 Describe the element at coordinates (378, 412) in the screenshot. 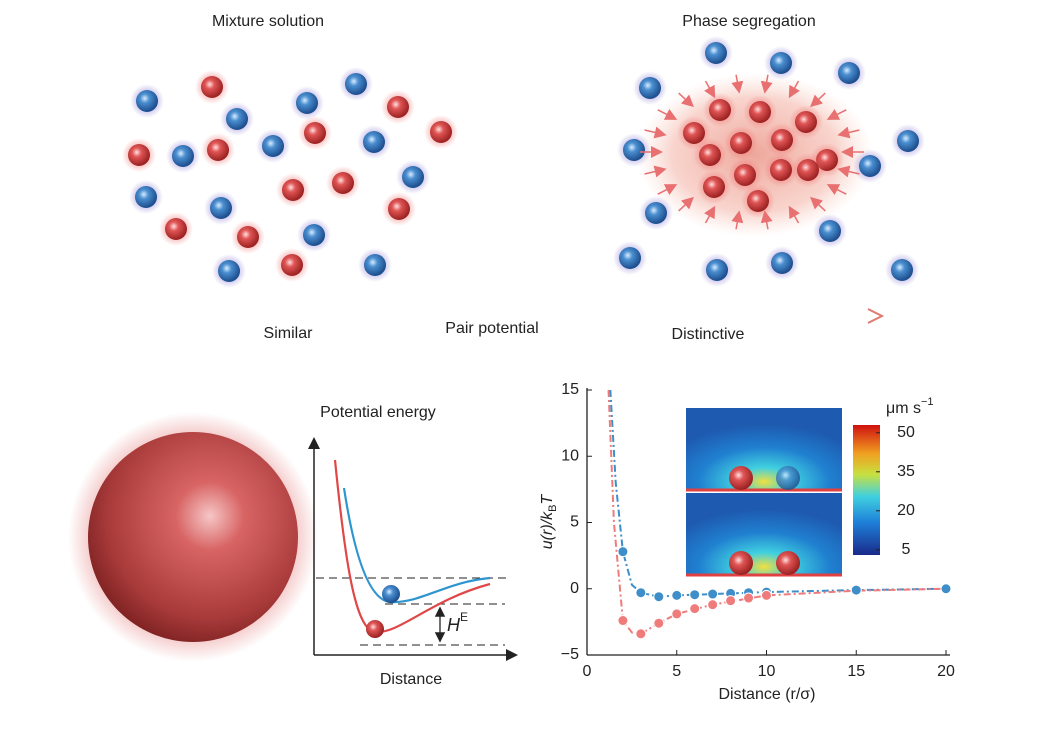

I see `y-label: Potential energy` at that location.